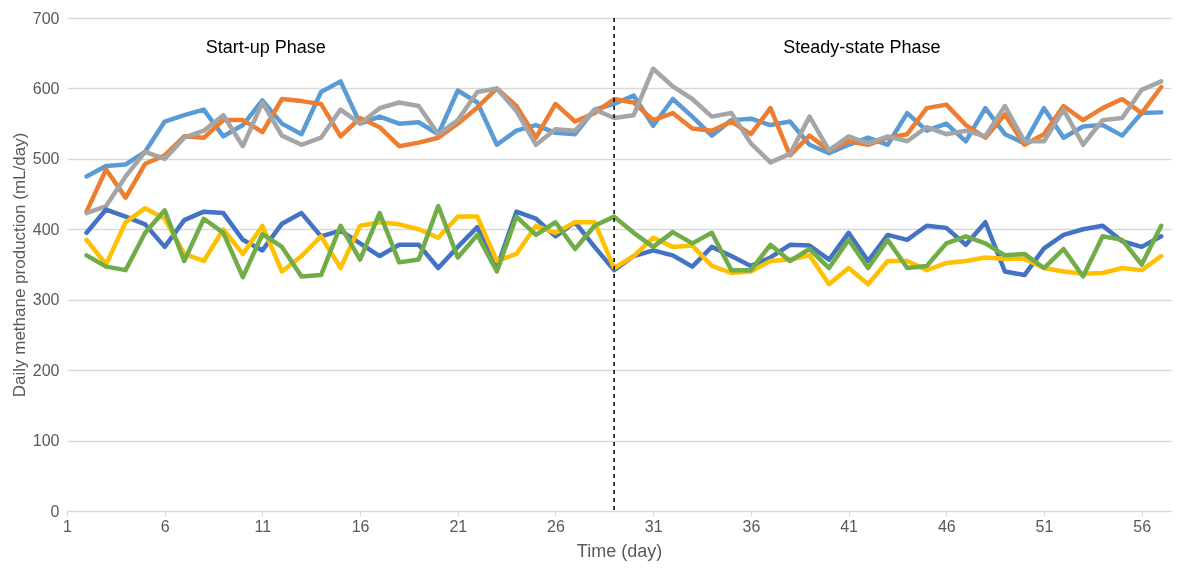  I want to click on y-tick-label: 300, so click(46, 300).